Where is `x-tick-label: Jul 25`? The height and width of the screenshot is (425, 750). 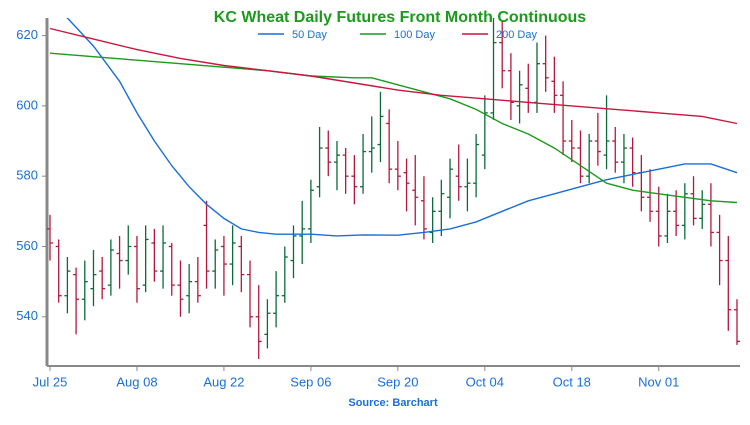
x-tick-label: Jul 25 is located at coordinates (50, 381).